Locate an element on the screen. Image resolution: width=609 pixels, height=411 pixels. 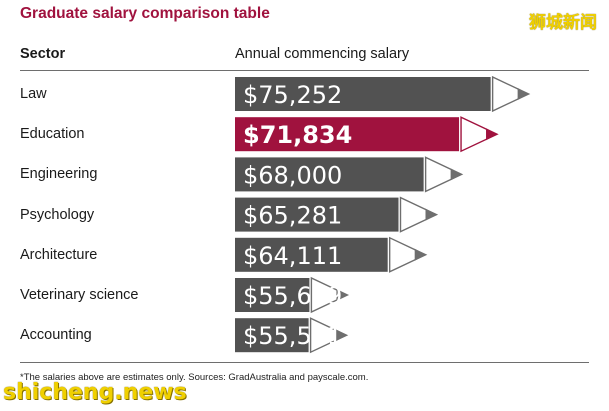
header-divider is located at coordinates (304, 70).